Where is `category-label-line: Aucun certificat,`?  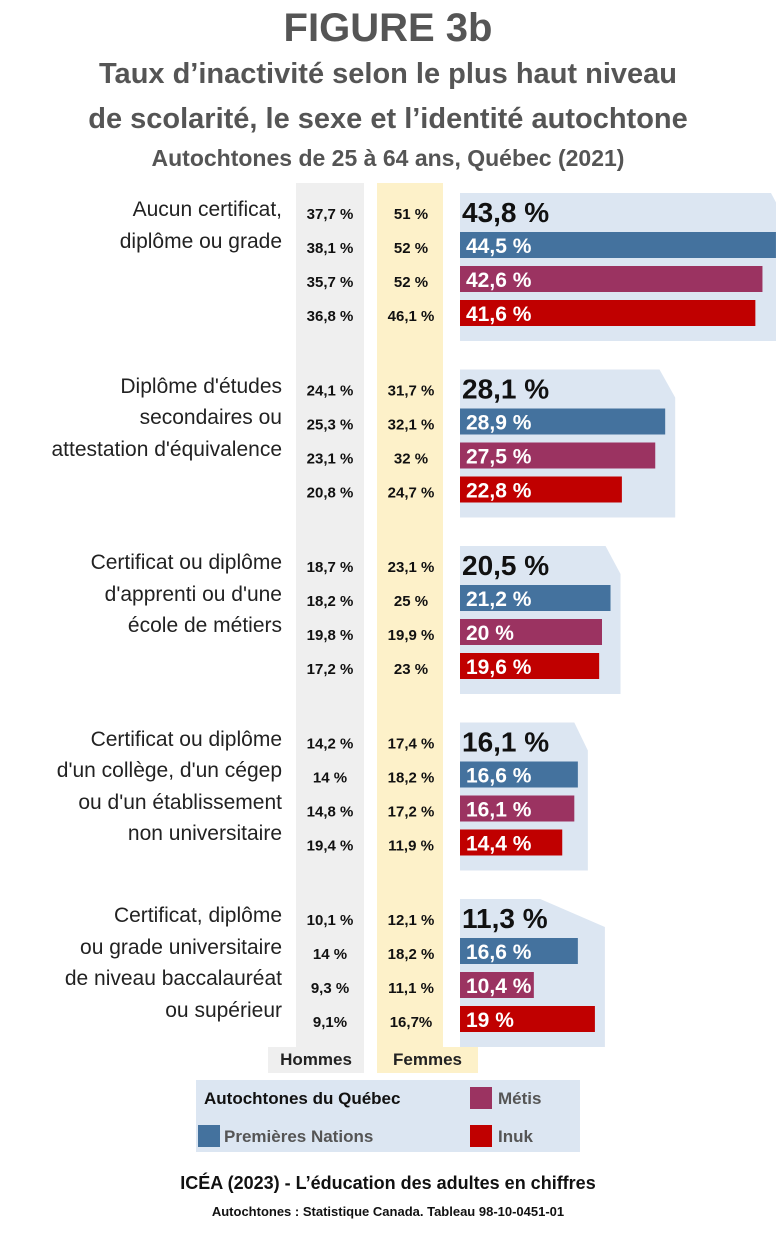 category-label-line: Aucun certificat, is located at coordinates (207, 209).